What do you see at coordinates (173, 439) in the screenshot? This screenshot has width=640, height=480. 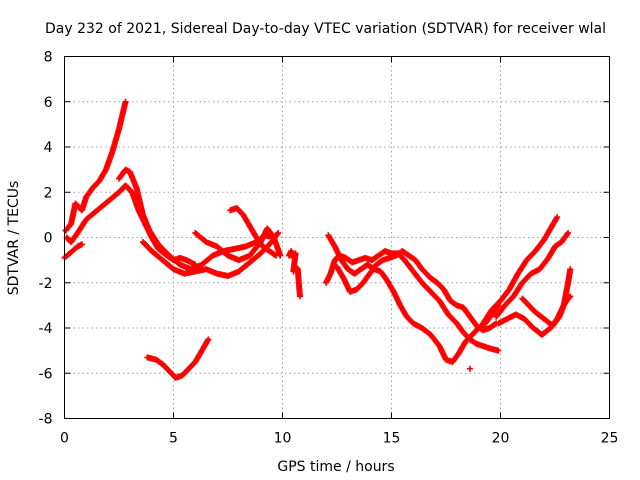 I see `x-tick-label: 5` at bounding box center [173, 439].